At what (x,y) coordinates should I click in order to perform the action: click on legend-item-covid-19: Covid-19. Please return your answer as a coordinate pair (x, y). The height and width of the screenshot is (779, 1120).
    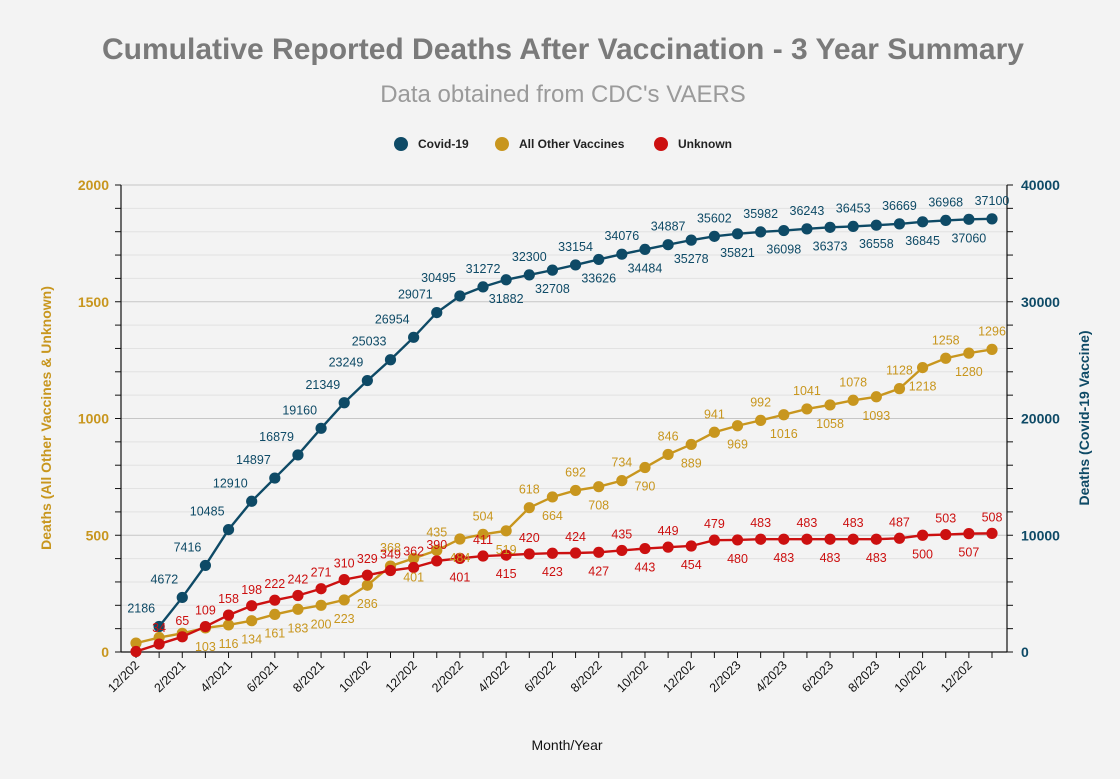
    Looking at the image, I should click on (431, 144).